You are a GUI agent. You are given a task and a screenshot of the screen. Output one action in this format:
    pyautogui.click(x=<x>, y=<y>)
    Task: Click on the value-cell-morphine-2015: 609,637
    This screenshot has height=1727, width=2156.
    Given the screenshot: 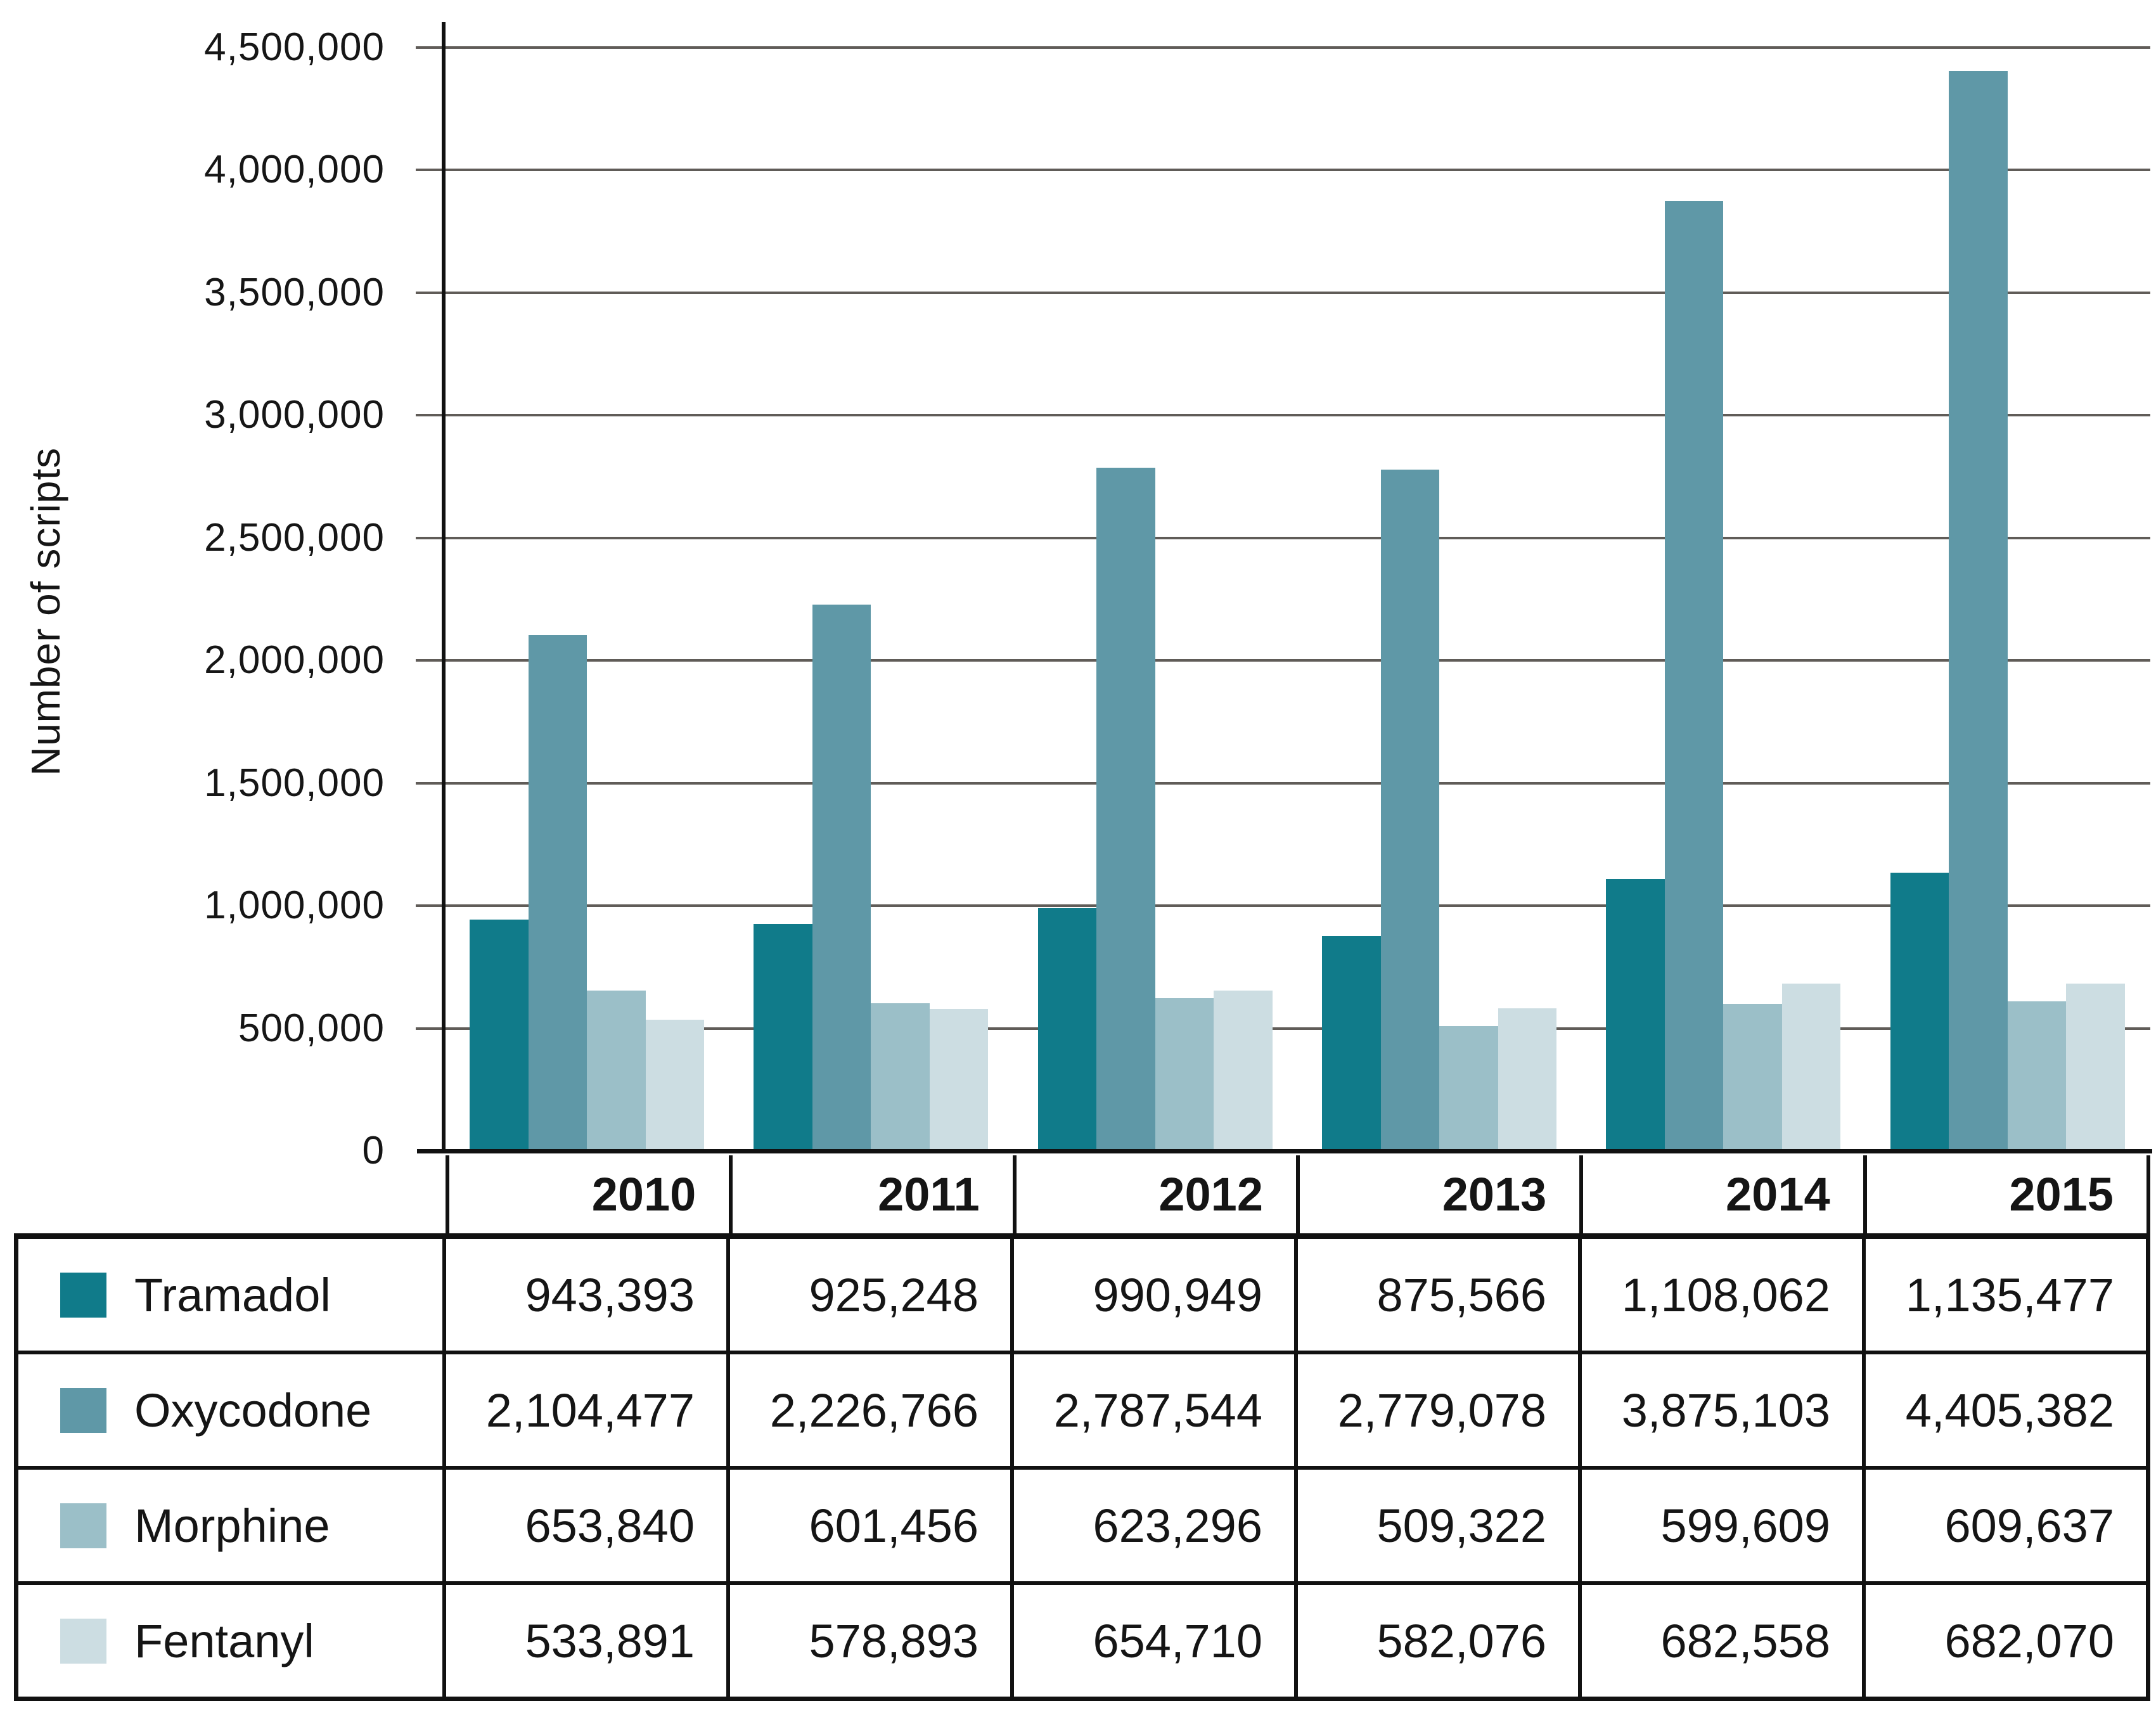 What is the action you would take?
    pyautogui.click(x=2030, y=1525)
    